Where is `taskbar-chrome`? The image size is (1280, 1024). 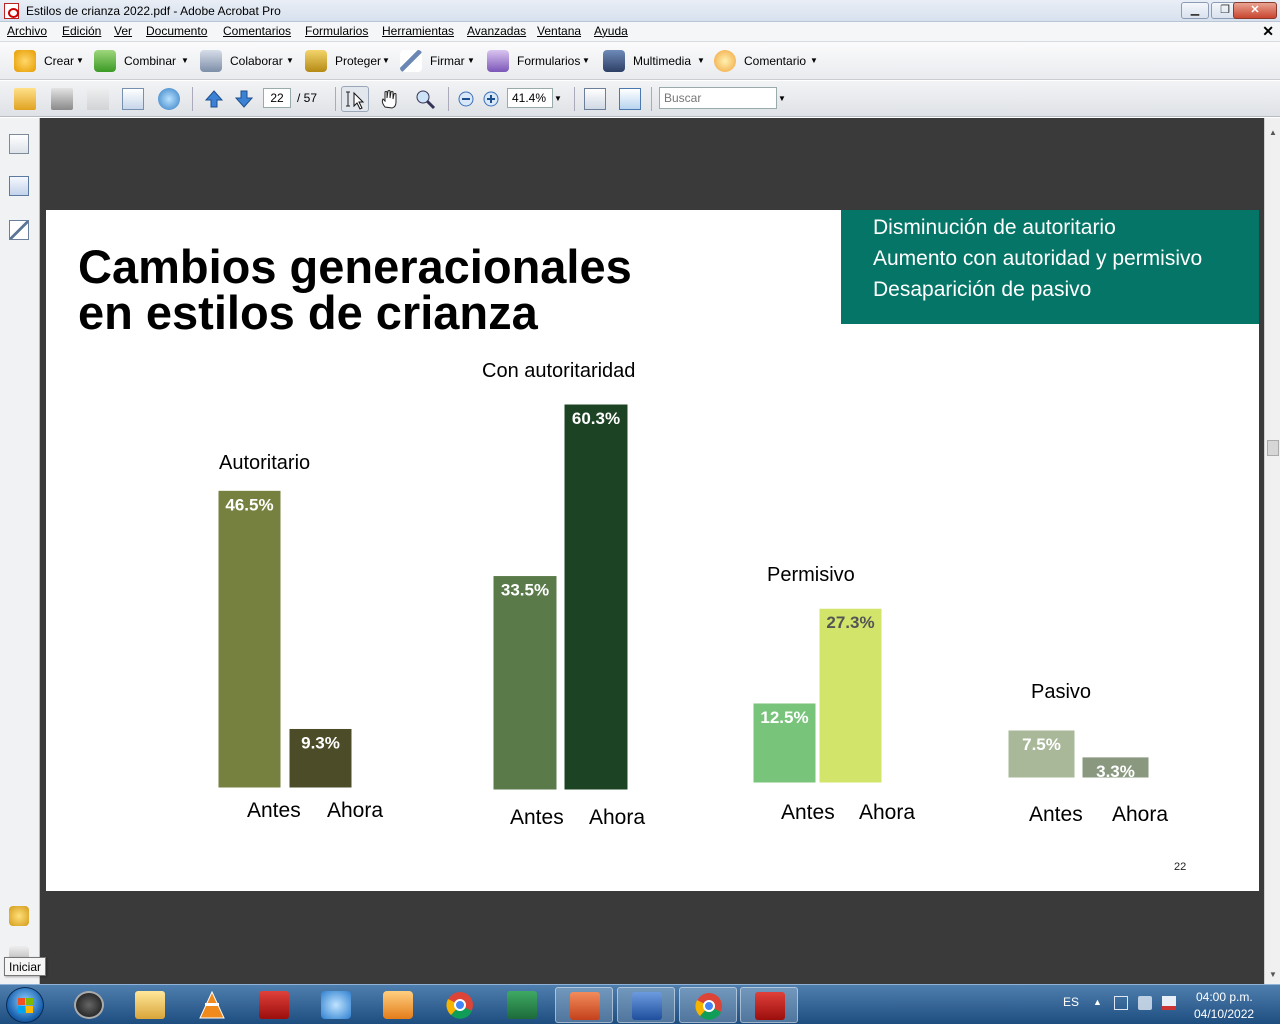
taskbar-chrome is located at coordinates (460, 1005).